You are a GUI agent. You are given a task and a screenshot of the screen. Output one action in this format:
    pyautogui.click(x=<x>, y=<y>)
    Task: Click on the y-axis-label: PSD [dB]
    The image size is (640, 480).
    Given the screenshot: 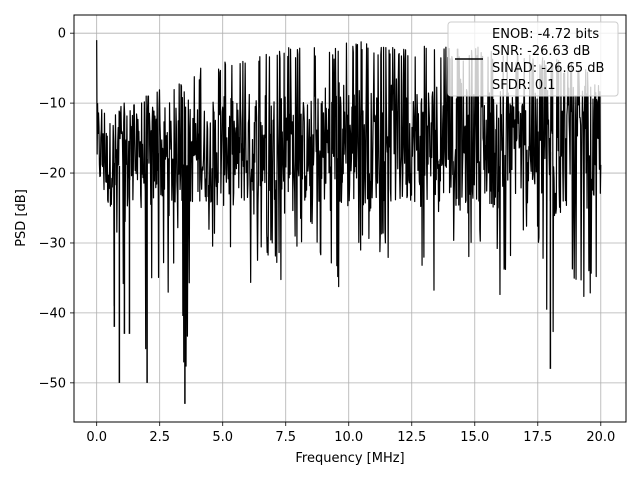 What is the action you would take?
    pyautogui.click(x=21, y=218)
    